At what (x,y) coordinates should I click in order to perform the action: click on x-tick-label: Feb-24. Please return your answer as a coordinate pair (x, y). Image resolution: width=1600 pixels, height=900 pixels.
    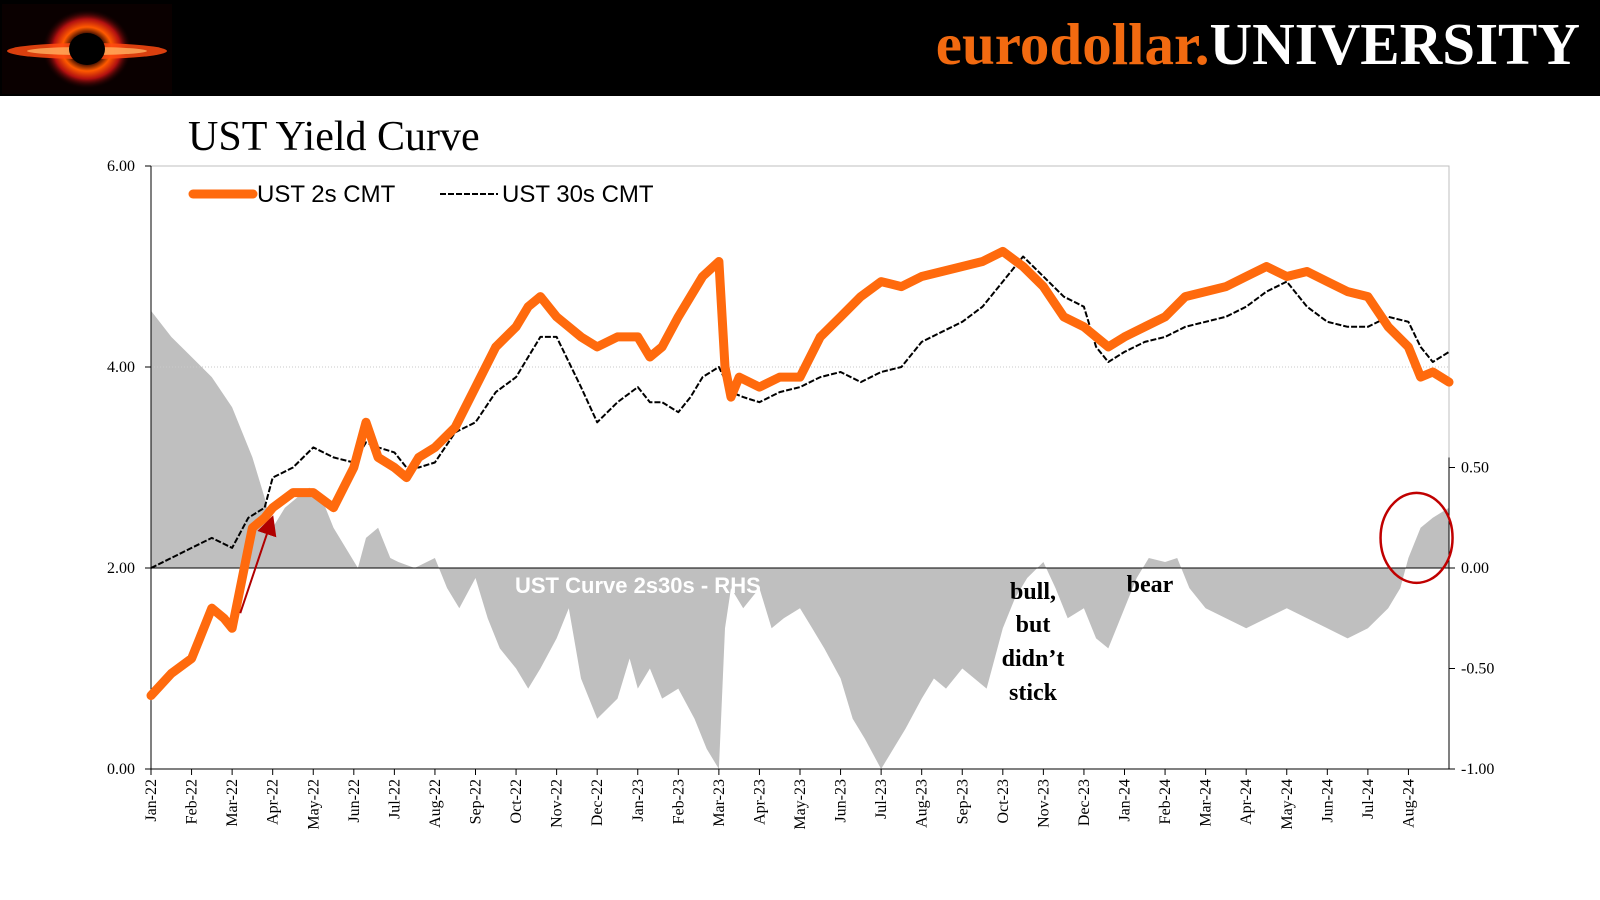
    Looking at the image, I should click on (1165, 801).